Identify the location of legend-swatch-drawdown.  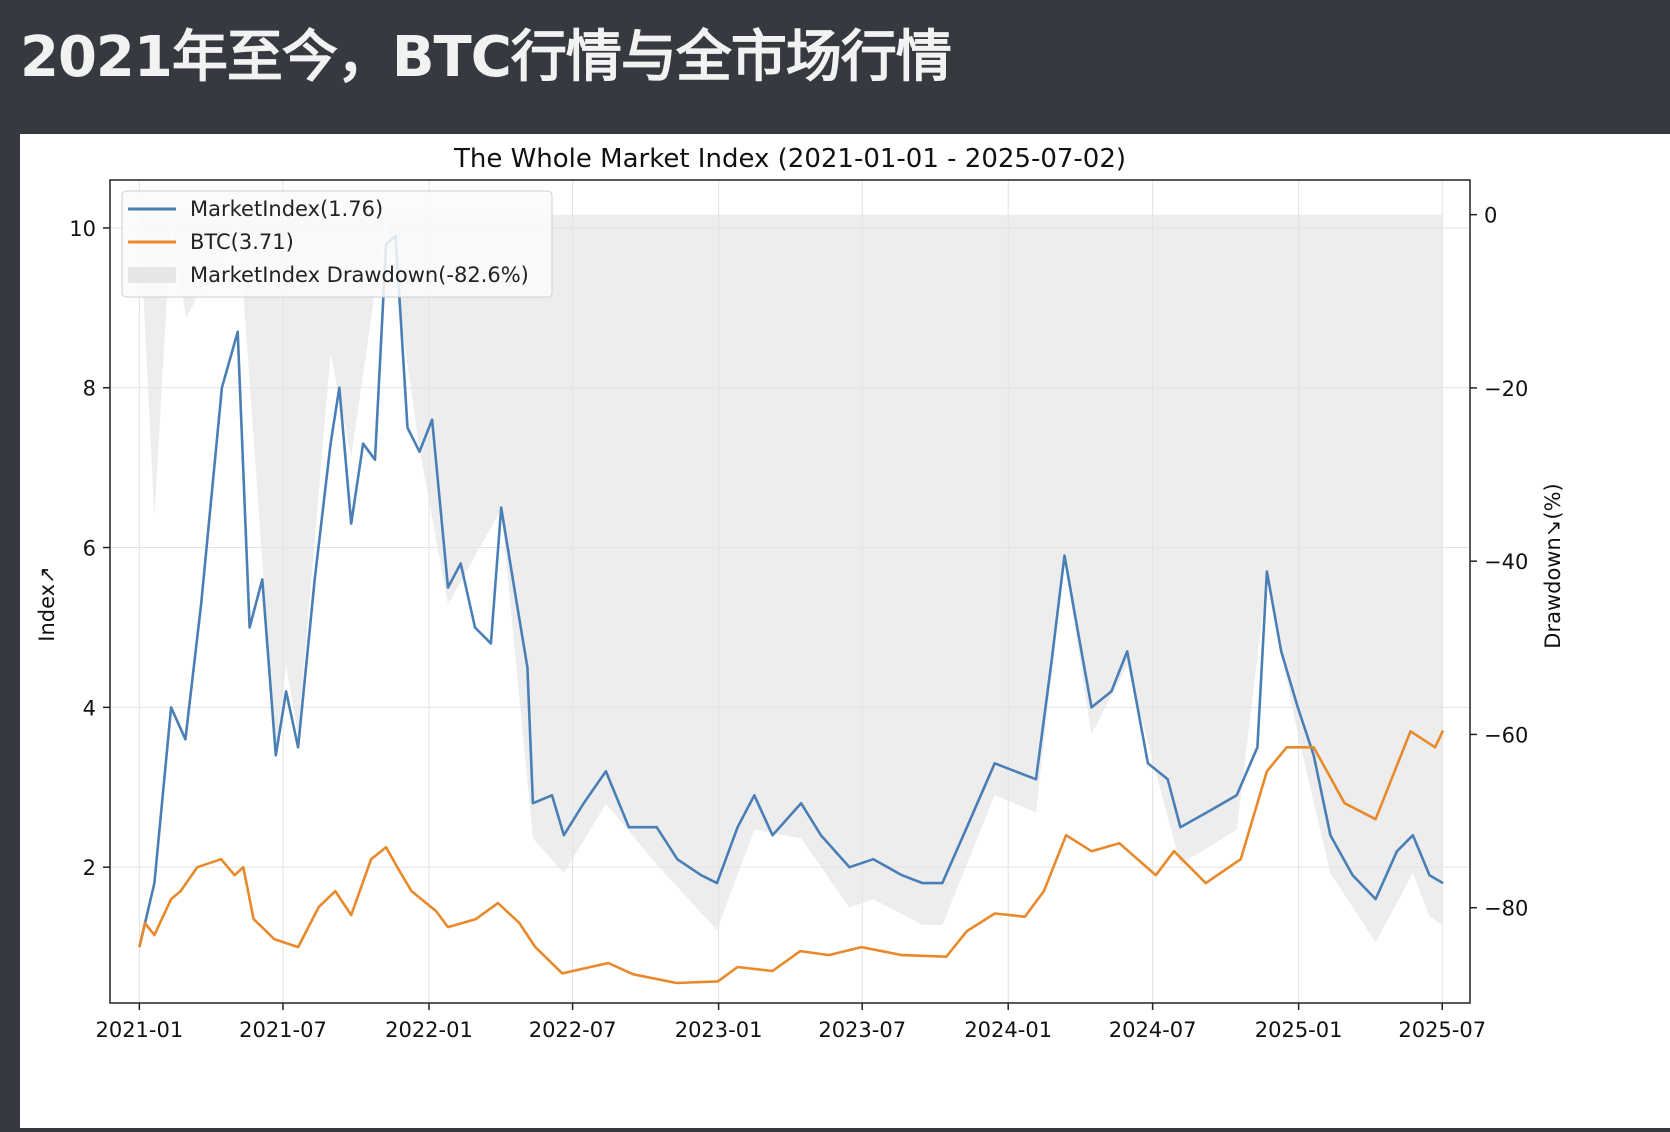
(152, 275).